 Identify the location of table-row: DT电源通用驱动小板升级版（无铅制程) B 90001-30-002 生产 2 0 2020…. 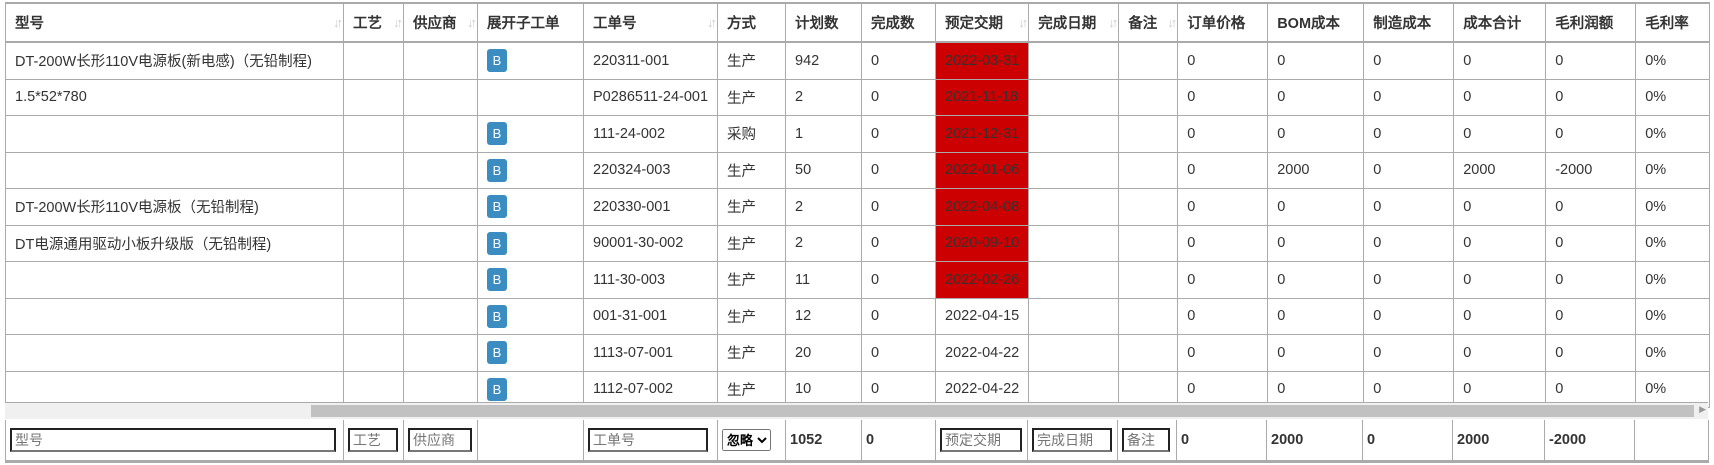
(858, 243).